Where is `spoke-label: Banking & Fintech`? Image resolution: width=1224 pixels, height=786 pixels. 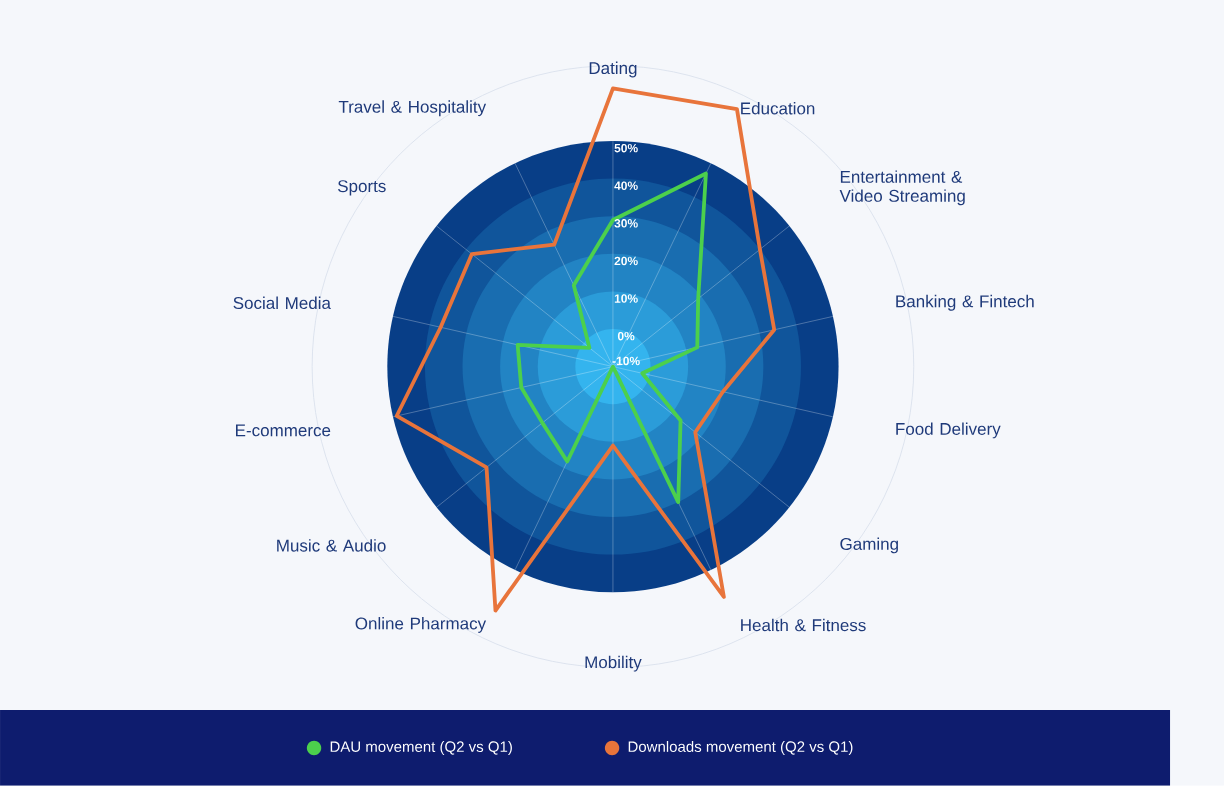
spoke-label: Banking & Fintech is located at coordinates (965, 302).